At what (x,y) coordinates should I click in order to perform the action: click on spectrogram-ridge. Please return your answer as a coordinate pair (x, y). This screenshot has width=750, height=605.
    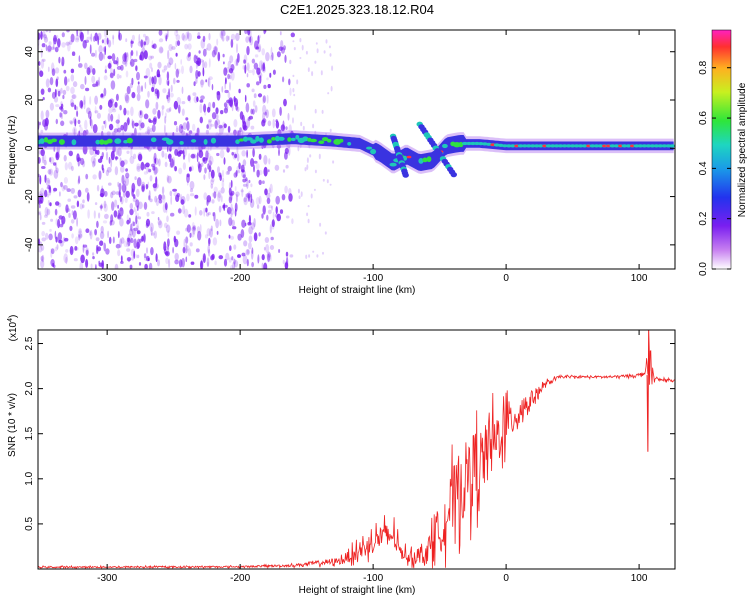
    Looking at the image, I should click on (356, 152).